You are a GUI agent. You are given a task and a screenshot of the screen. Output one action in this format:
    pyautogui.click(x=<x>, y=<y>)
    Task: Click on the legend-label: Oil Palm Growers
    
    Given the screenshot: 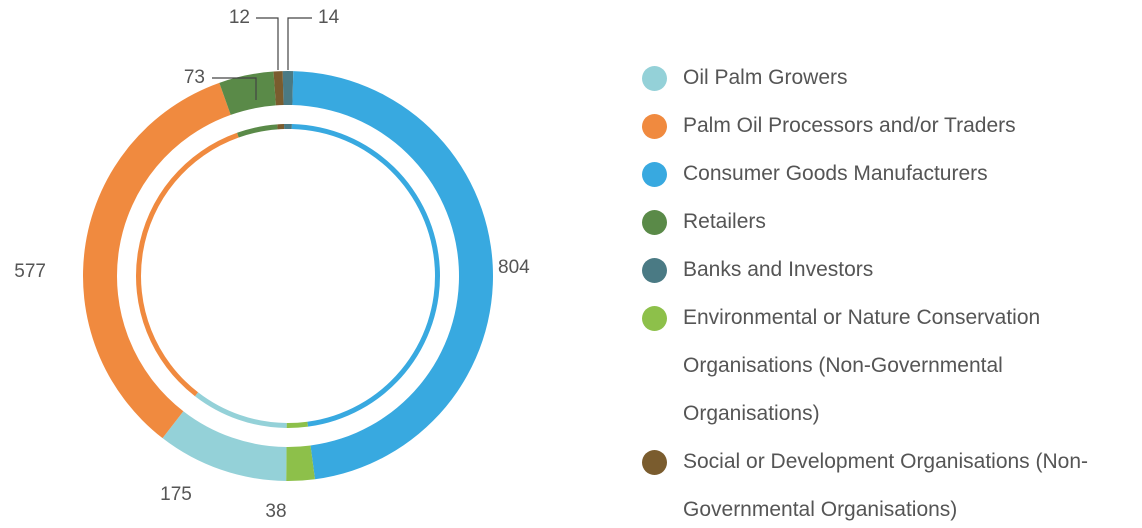 What is the action you would take?
    pyautogui.click(x=765, y=77)
    